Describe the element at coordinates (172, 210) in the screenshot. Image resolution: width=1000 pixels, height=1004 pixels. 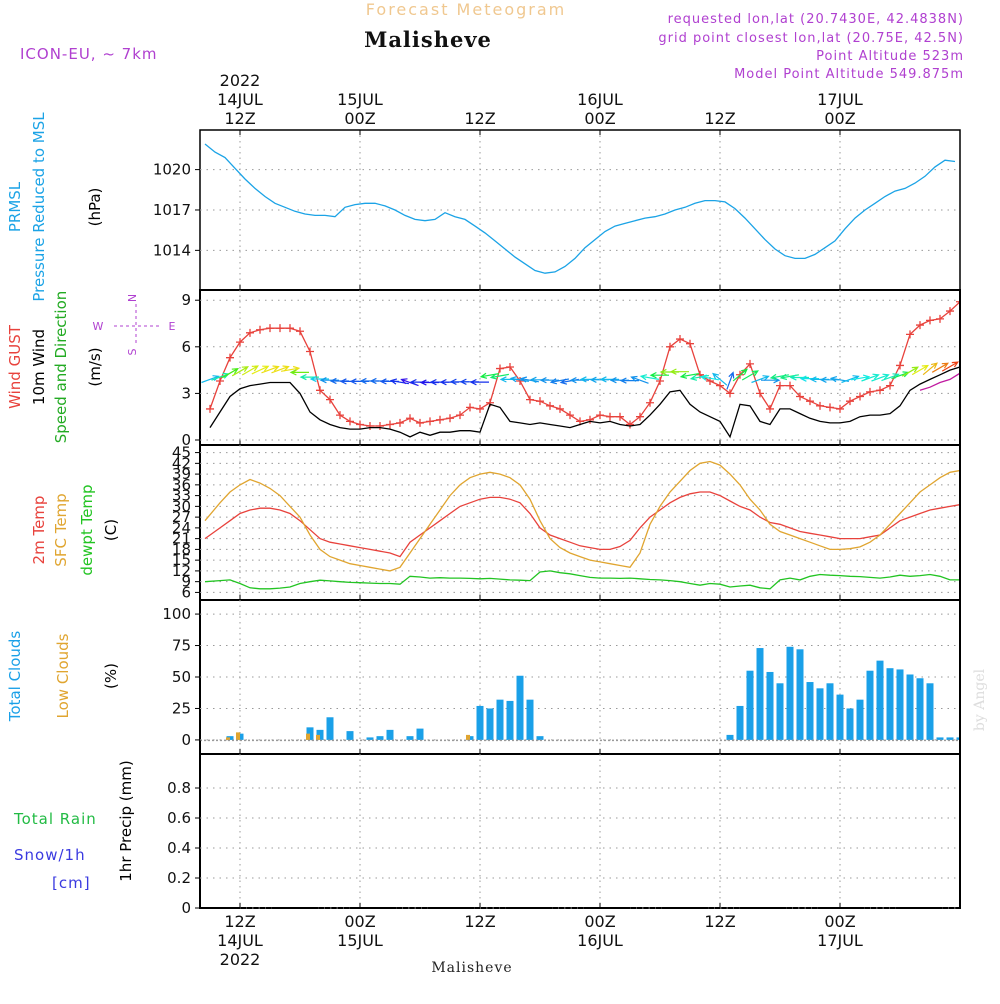
I see `y-tick-label: 1017` at that location.